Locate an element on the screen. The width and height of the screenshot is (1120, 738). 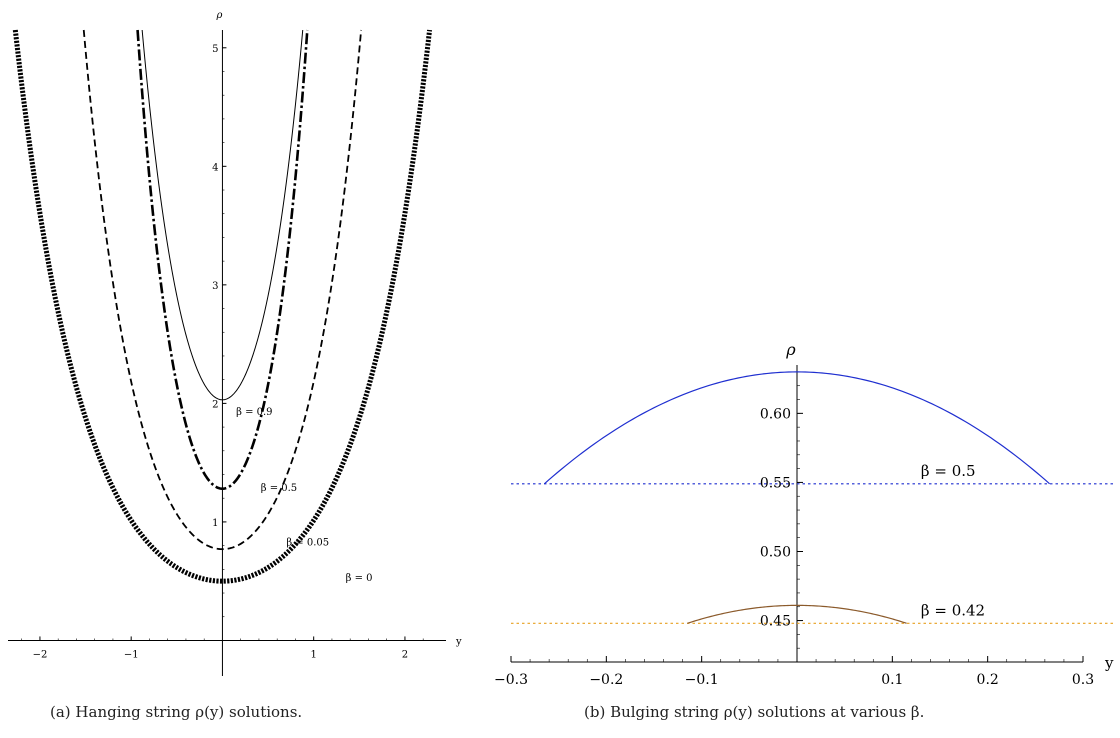
panel-b-y-ticks: 0.450.500.550.60 is located at coordinates (781, 510).